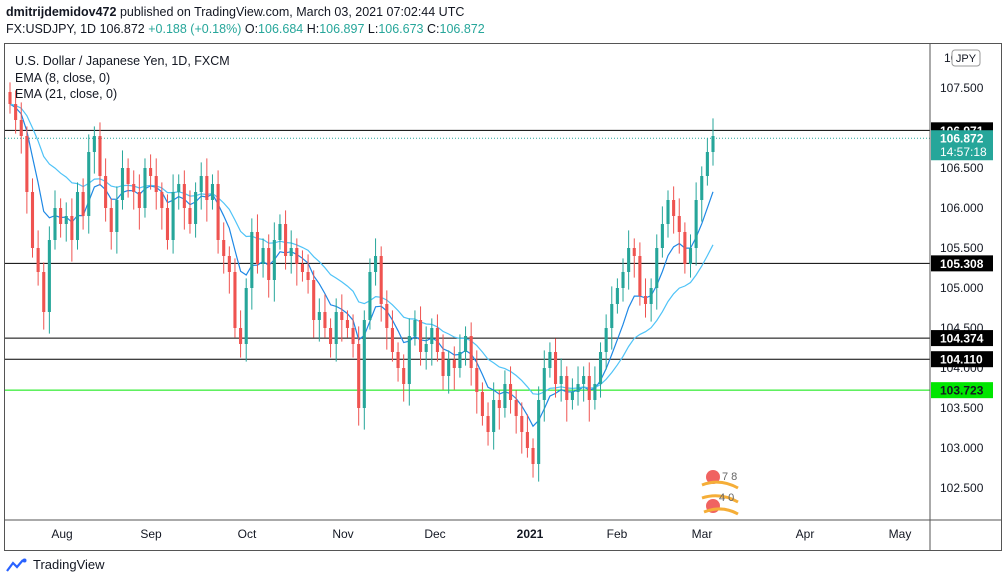 Image resolution: width=1007 pixels, height=585 pixels. What do you see at coordinates (195, 29) in the screenshot?
I see `change-text: +0.188 (+0.18%)` at bounding box center [195, 29].